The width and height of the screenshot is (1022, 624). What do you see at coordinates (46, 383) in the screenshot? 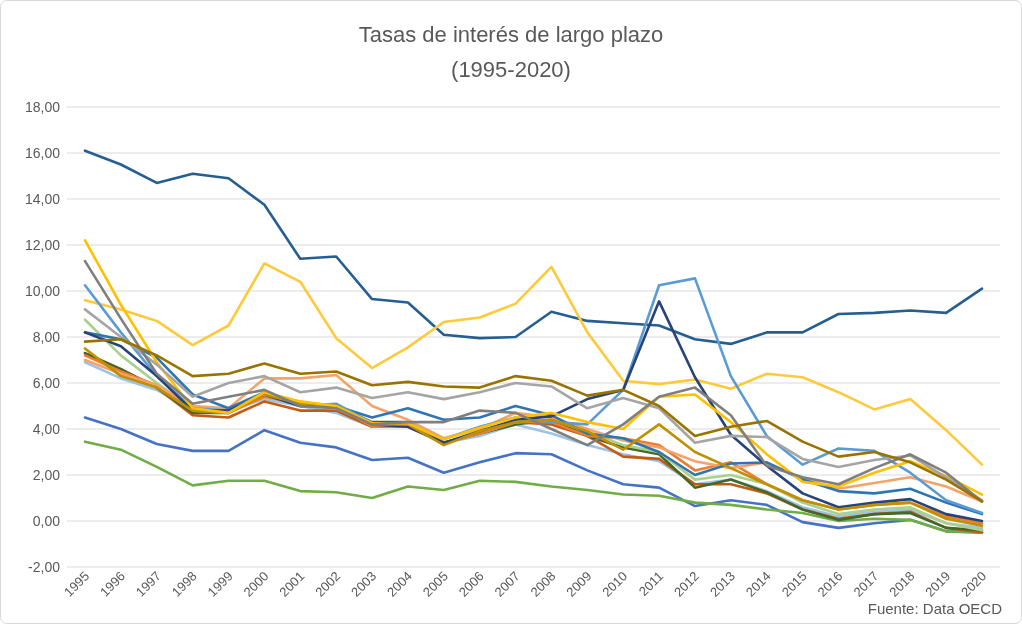
I see `y-tick-label: 6,00` at bounding box center [46, 383].